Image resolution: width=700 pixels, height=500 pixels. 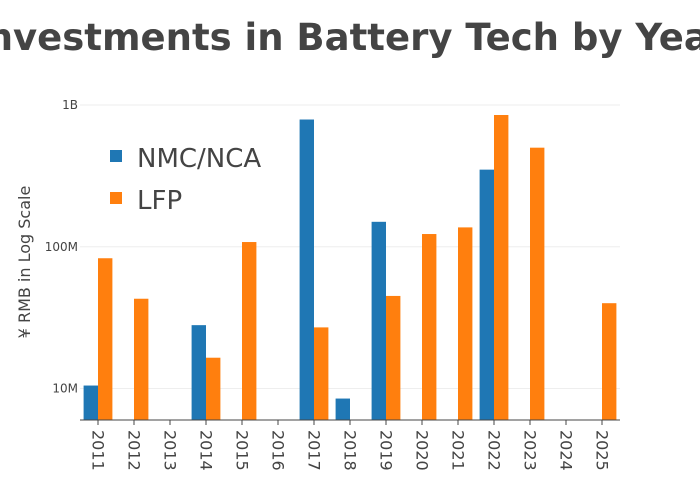 I want to click on bar-lfp-2015, so click(x=249, y=331).